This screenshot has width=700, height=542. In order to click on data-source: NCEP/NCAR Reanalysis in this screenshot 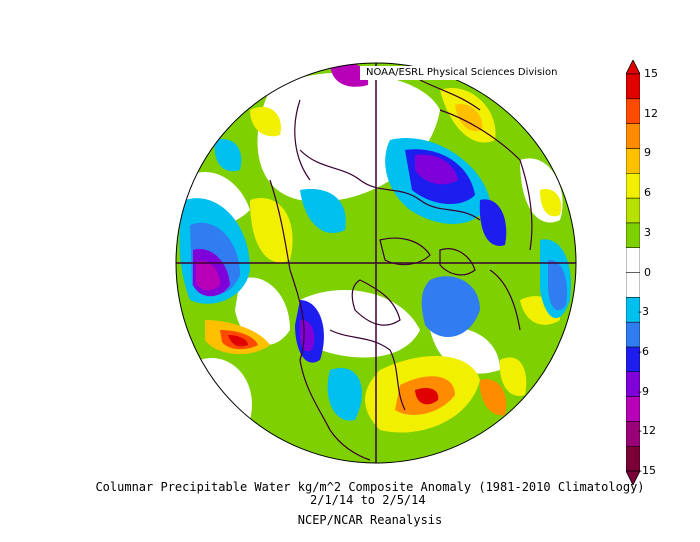, I will do `click(370, 520)`.